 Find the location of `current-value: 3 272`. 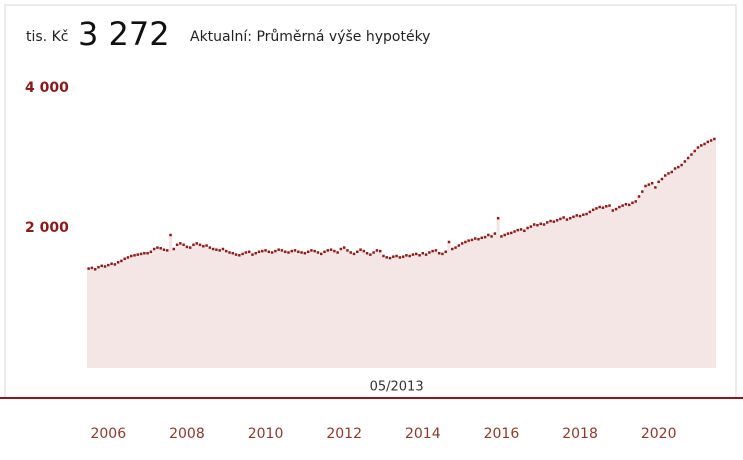

current-value: 3 272 is located at coordinates (124, 34).